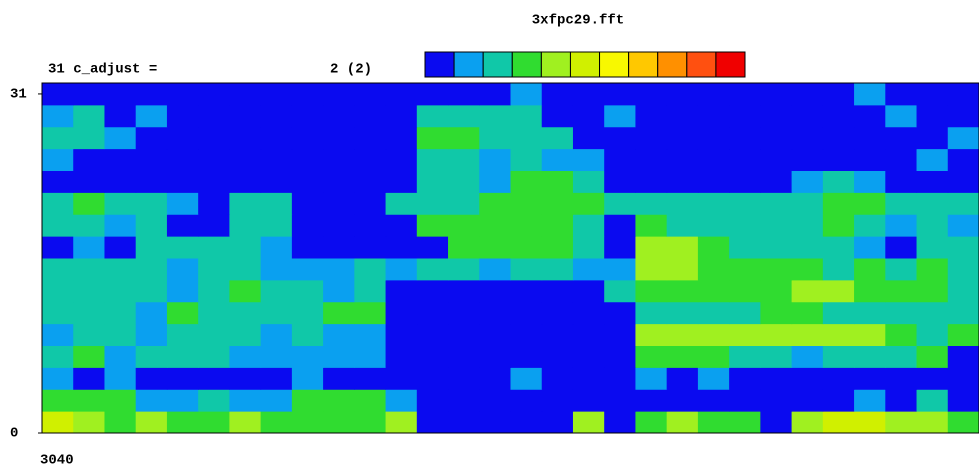  I want to click on y-tick-label: 0, so click(14, 434).